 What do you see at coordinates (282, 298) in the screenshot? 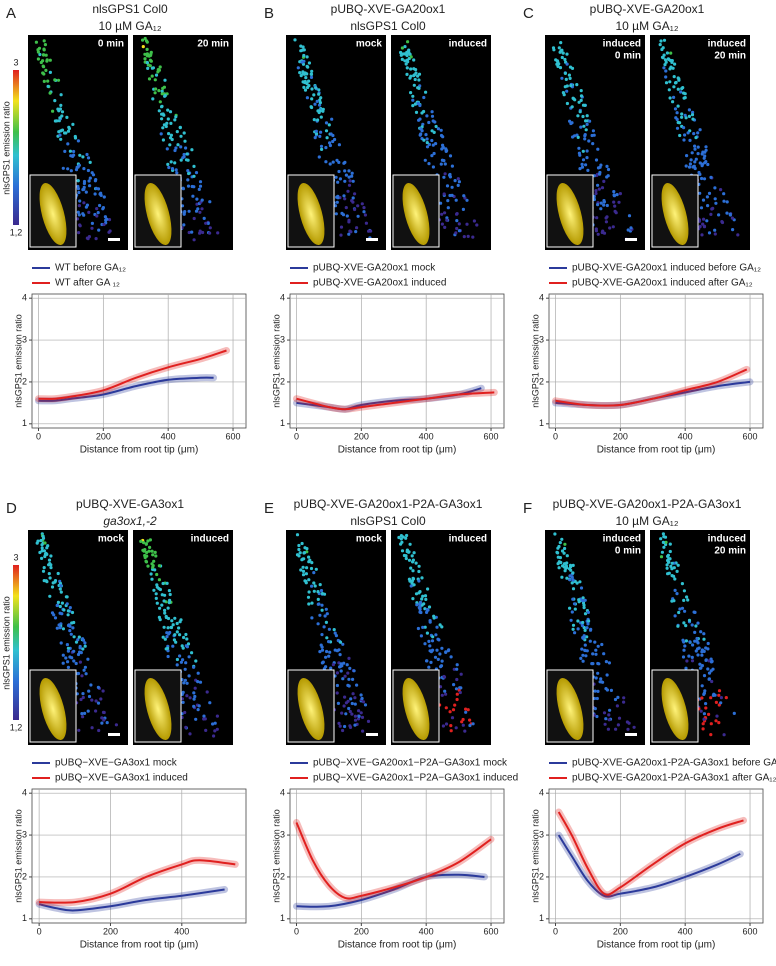
I see `y-tick-label: 4` at bounding box center [282, 298].